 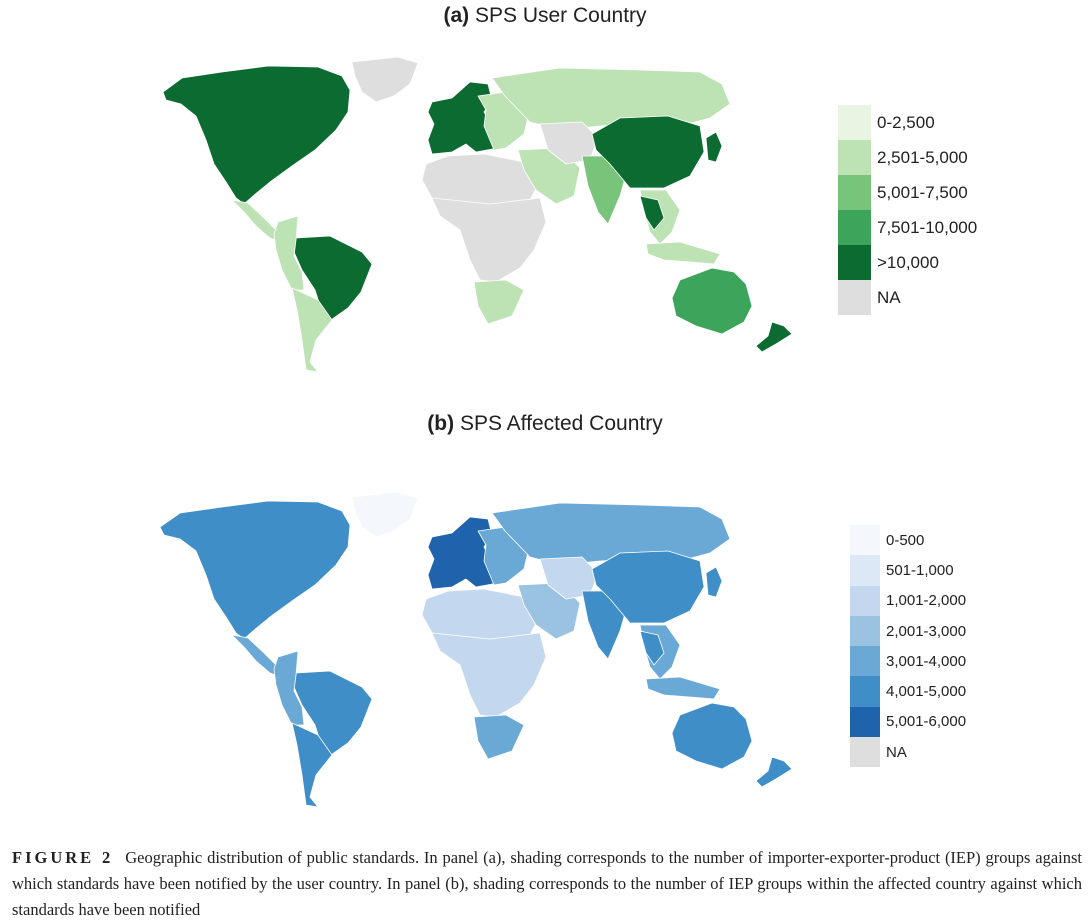 I want to click on panel-title-text: SPS User Country, so click(x=560, y=15).